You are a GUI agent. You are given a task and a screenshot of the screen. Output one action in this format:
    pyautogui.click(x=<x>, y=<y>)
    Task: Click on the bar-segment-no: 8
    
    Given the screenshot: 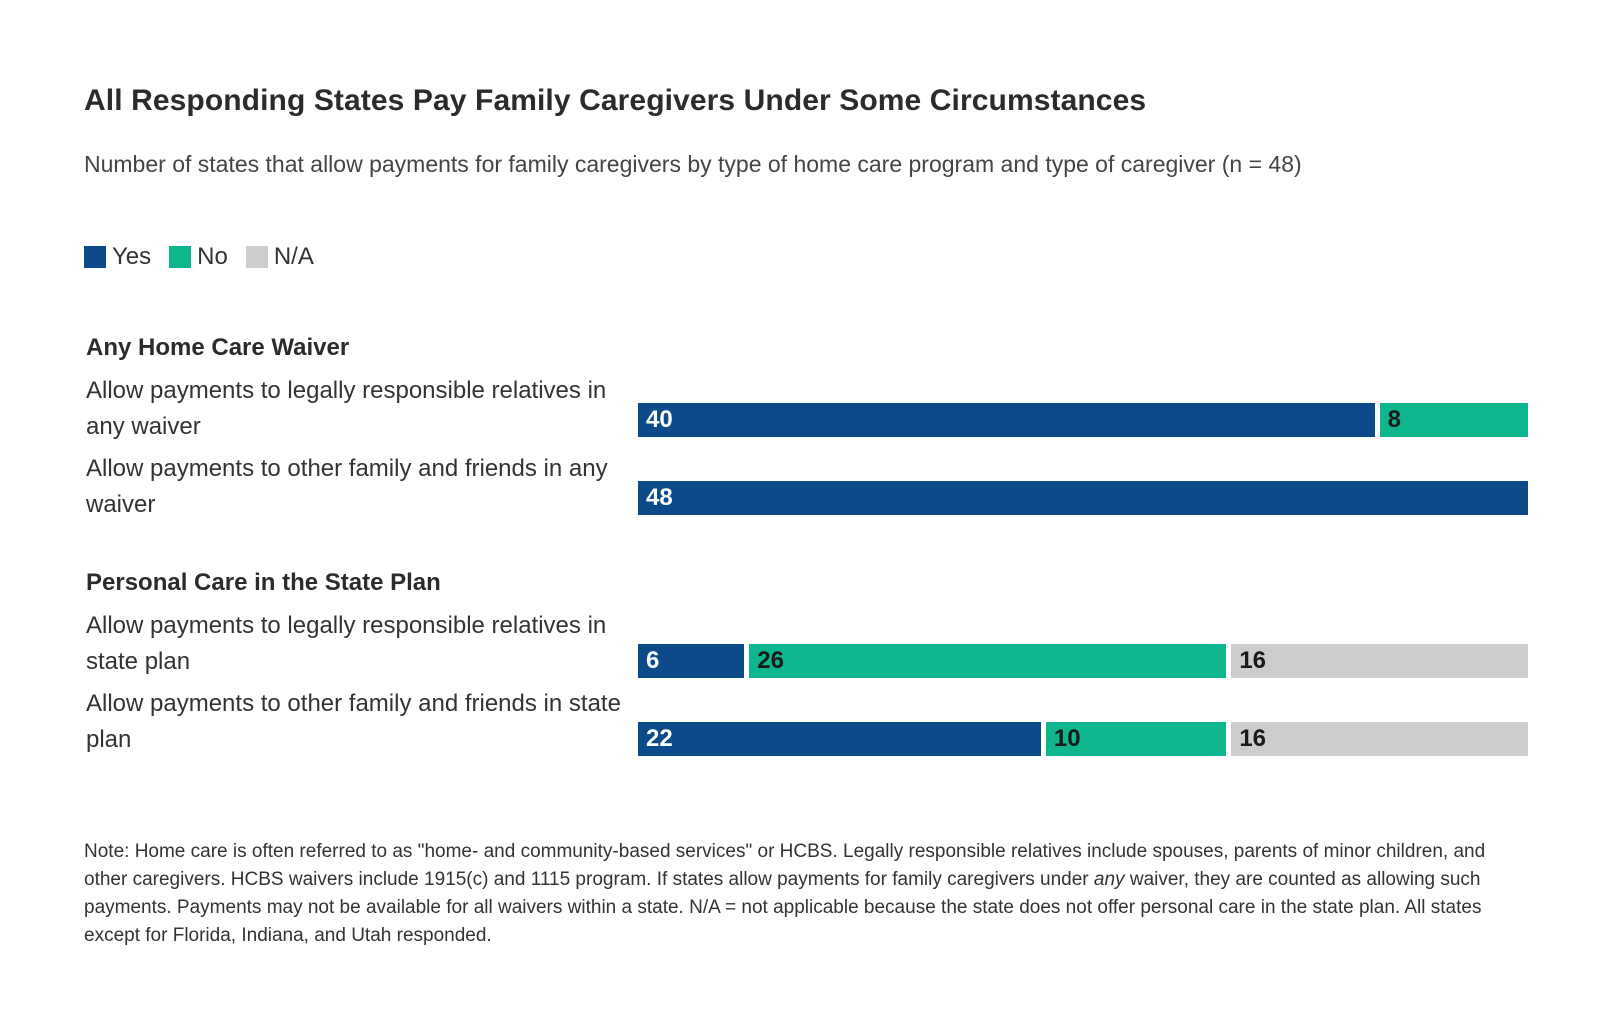 What is the action you would take?
    pyautogui.click(x=1453, y=420)
    